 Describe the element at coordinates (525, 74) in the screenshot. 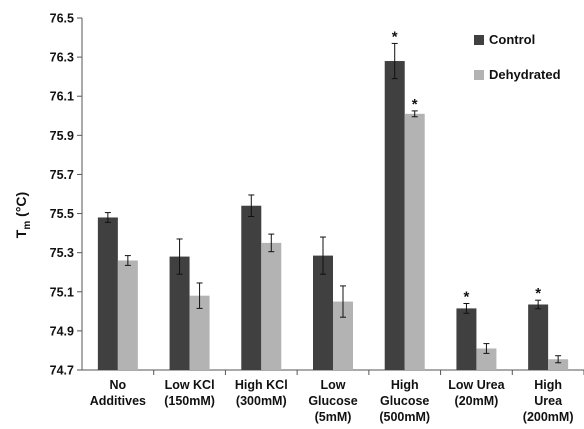

I see `legend-label-dehydrated: Dehydrated` at that location.